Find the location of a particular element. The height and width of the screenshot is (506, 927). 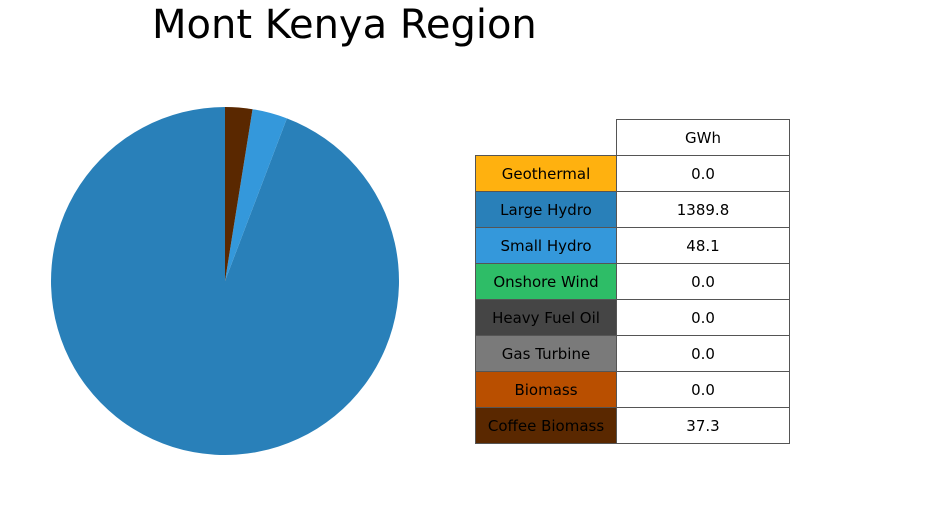

legend-row: Geothermal 0.0 is located at coordinates (632, 173).